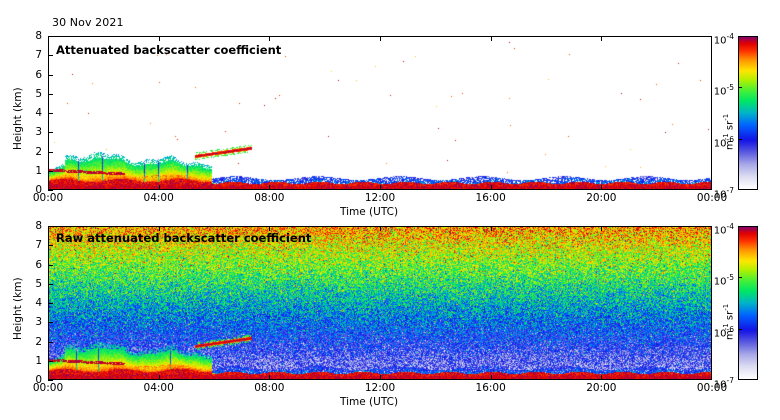  Describe the element at coordinates (38, 190) in the screenshot. I see `y-tick-top-0: 0` at that location.